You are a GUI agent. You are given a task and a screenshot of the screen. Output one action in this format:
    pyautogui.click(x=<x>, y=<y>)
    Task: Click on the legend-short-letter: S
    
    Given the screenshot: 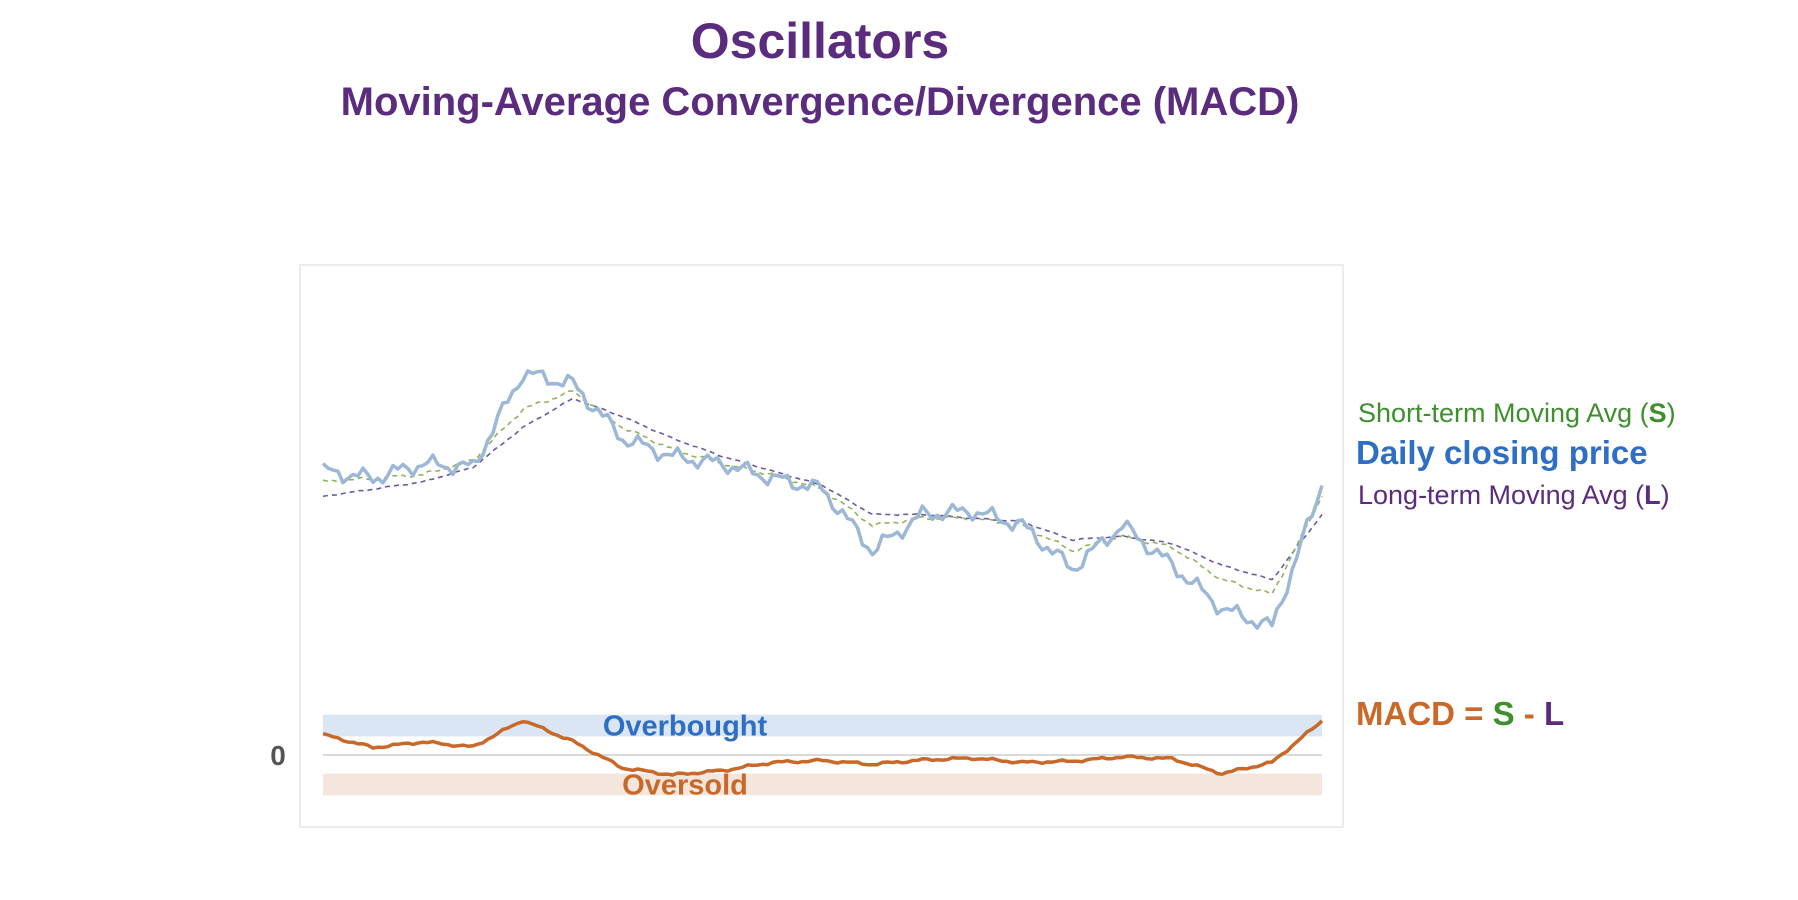 What is the action you would take?
    pyautogui.click(x=1657, y=413)
    